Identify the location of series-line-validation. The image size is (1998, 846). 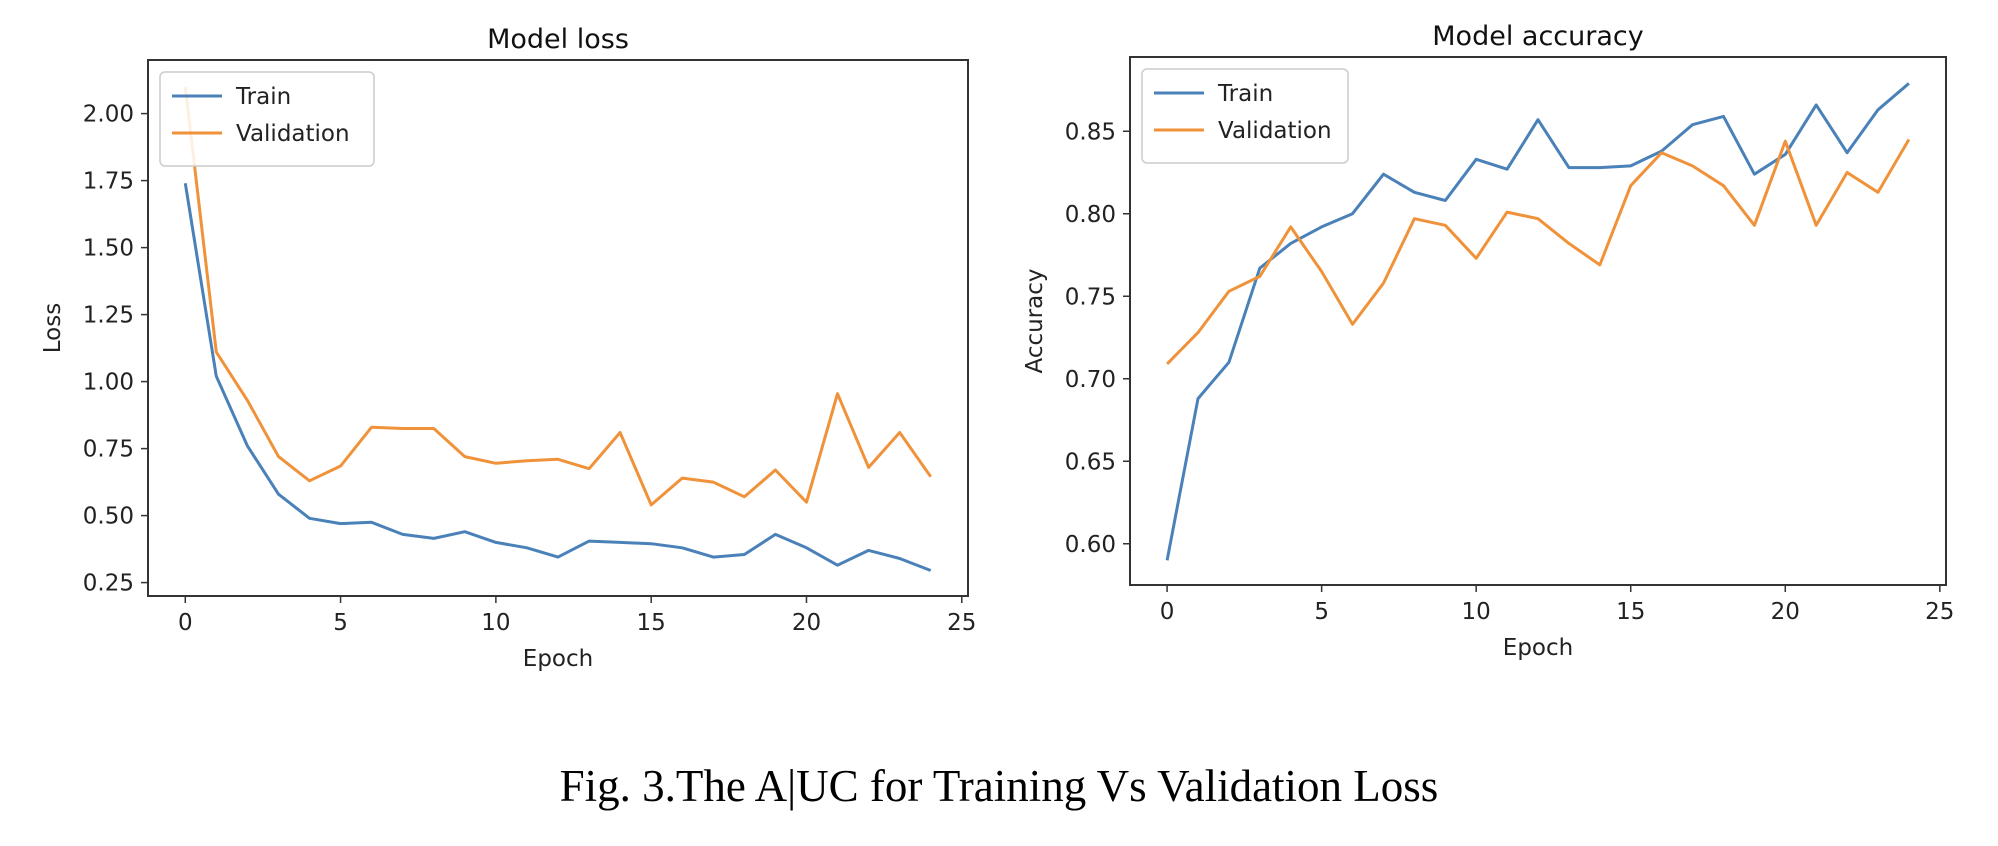
(1538, 251).